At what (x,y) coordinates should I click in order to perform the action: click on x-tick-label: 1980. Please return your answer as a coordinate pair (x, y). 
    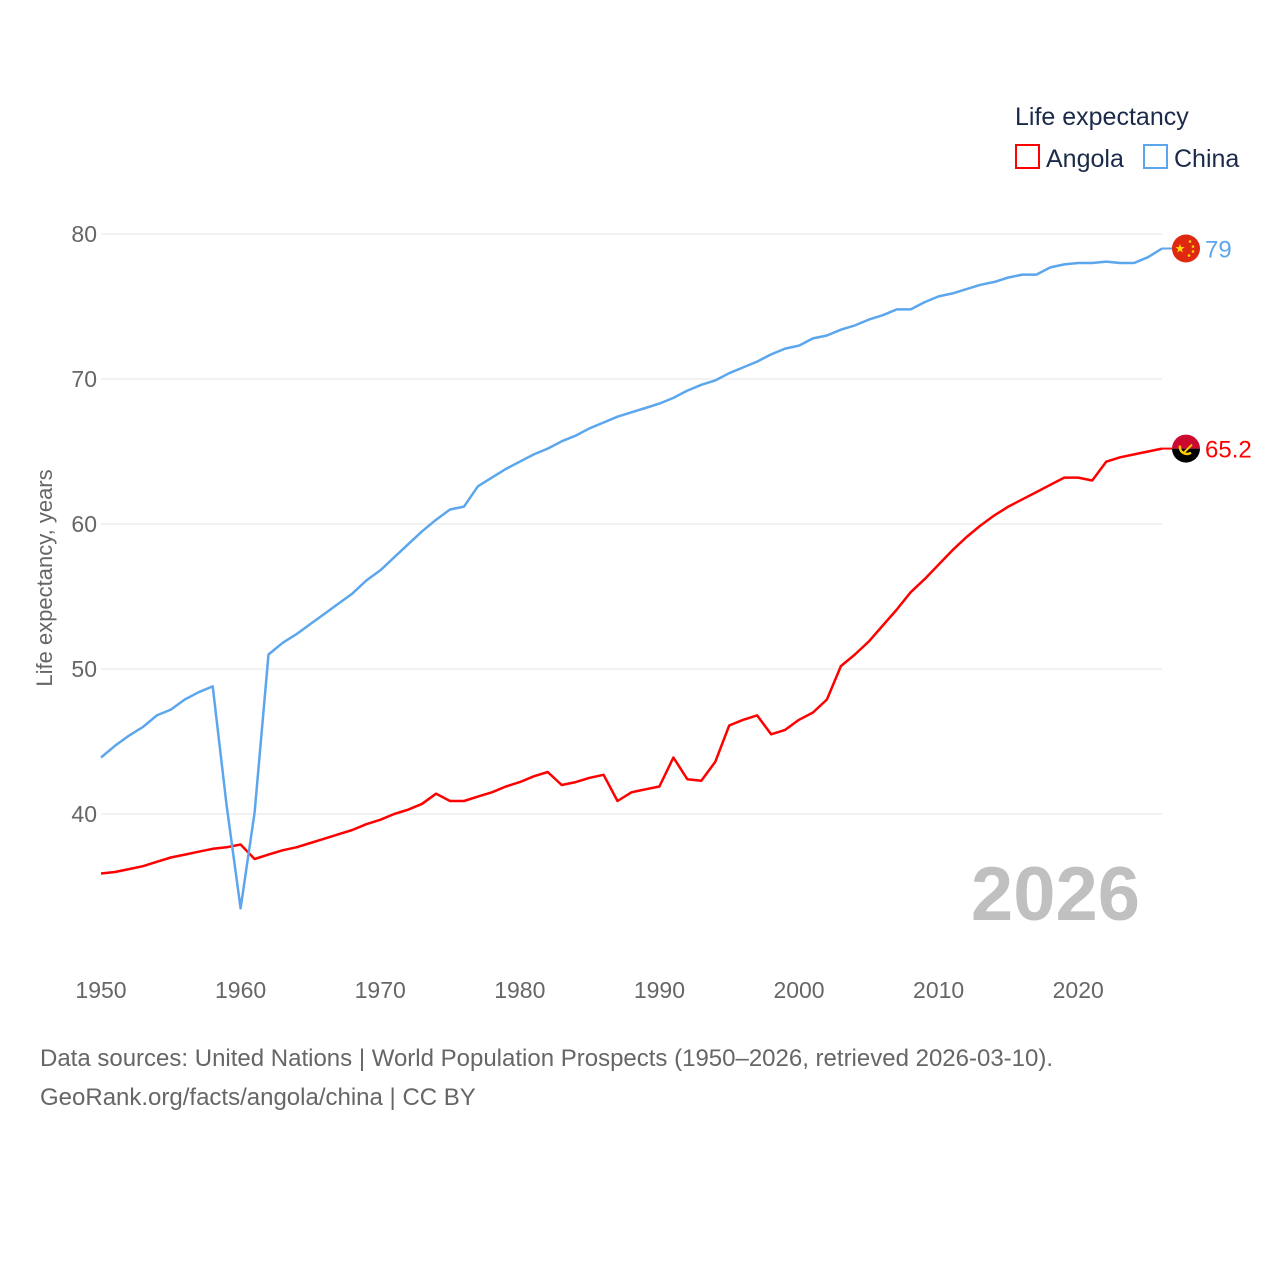
    Looking at the image, I should click on (519, 990).